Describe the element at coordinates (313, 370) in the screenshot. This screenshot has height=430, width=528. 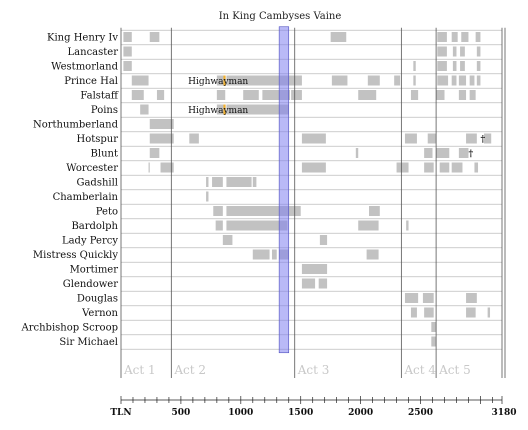
I see `act-label: Act 3` at that location.